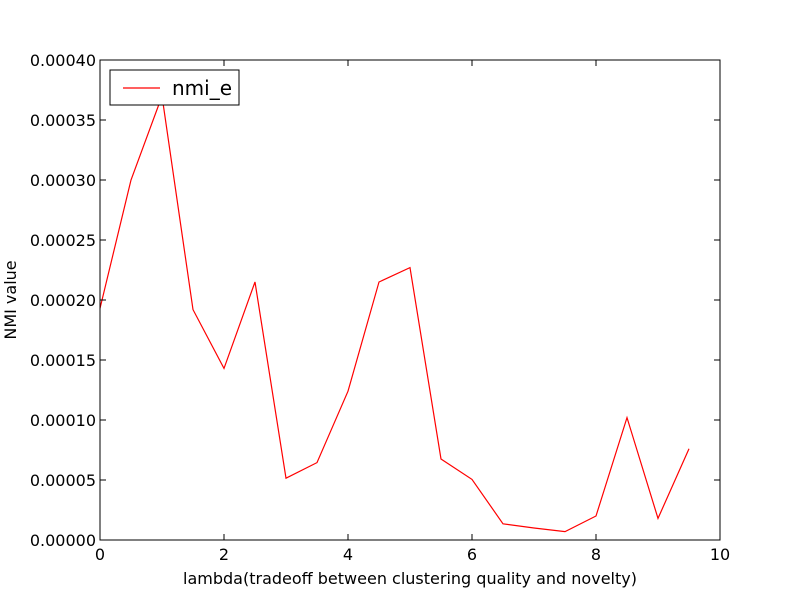  I want to click on x-tick-label: 0, so click(100, 554).